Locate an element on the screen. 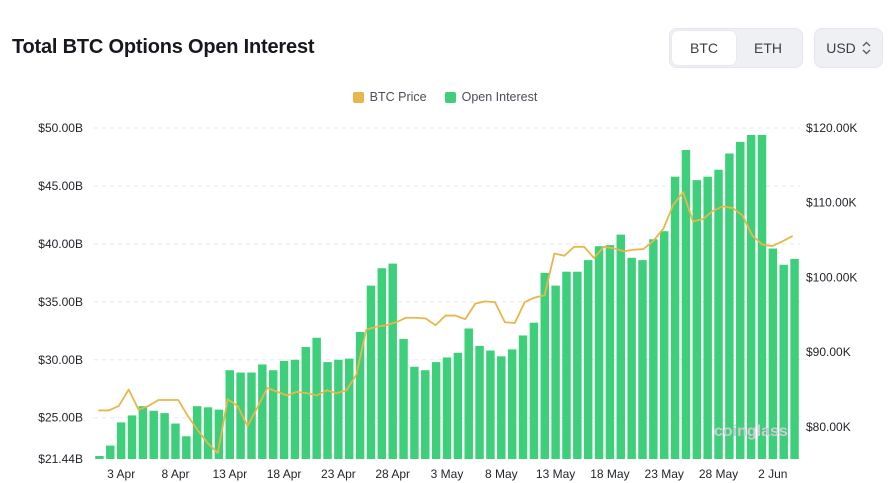 The image size is (890, 483). x-tick-label: 28 May is located at coordinates (718, 474).